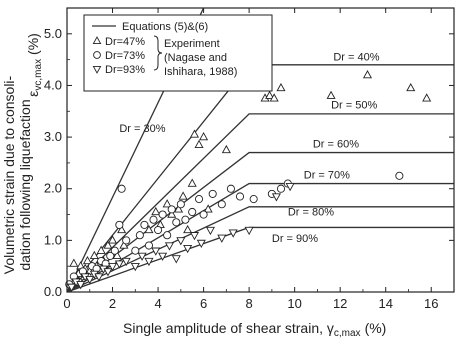 This screenshot has height=342, width=462. What do you see at coordinates (33, 94) in the screenshot?
I see `y-axis-symbol-text: ε` at bounding box center [33, 94].